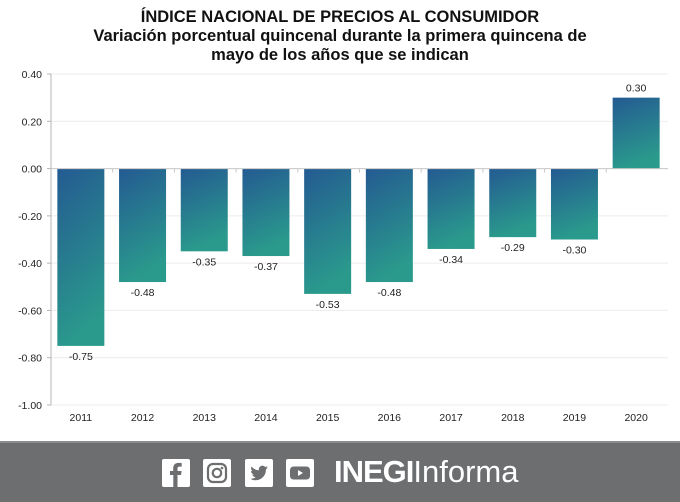 This screenshot has width=680, height=502. What do you see at coordinates (30, 264) in the screenshot?
I see `y-tick-label: -0.40` at bounding box center [30, 264].